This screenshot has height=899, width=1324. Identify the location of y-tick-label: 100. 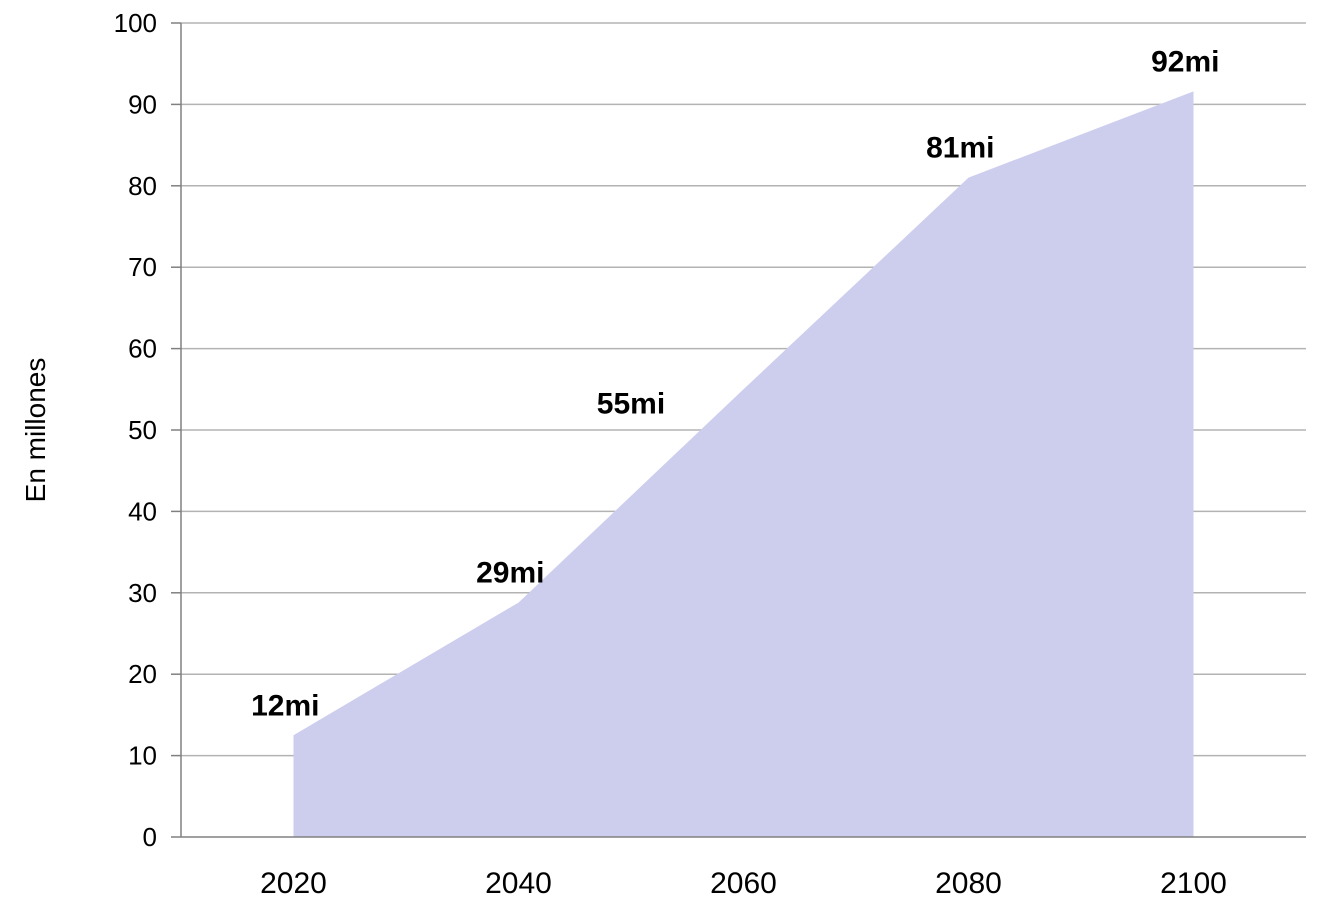
(135, 23).